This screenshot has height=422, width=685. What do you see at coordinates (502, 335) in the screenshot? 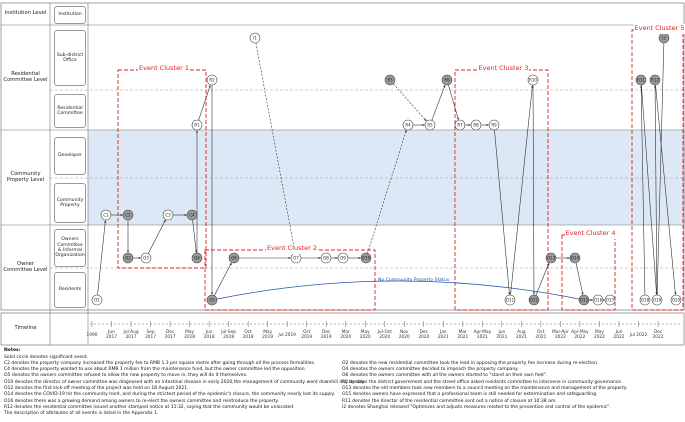
I see `timeline-label: Jun 2021` at bounding box center [502, 335].